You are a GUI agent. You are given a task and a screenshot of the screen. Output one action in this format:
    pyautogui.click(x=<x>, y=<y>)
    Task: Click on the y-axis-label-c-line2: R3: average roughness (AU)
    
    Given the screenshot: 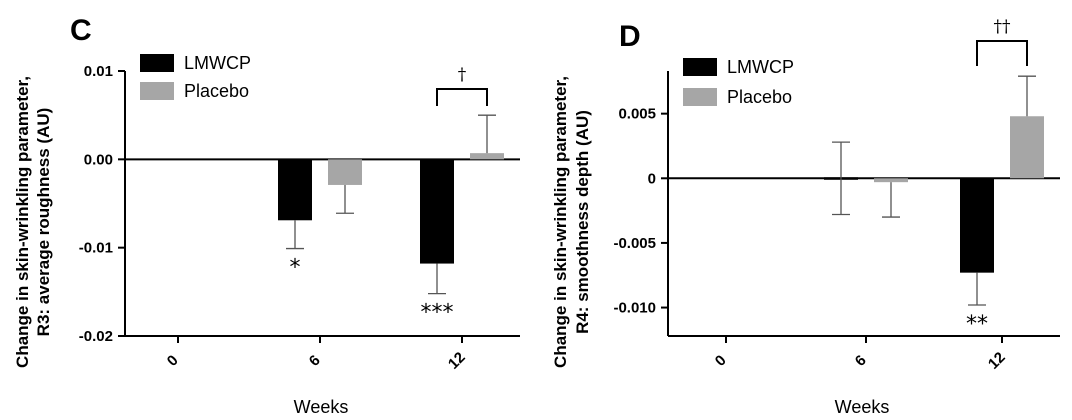 What is the action you would take?
    pyautogui.click(x=43, y=222)
    